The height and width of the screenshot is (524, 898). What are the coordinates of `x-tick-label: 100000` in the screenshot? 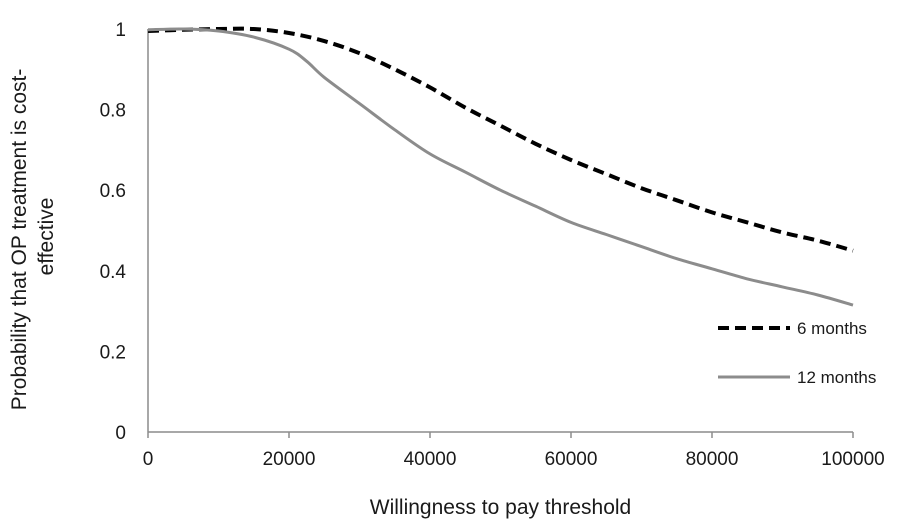 It's located at (852, 459).